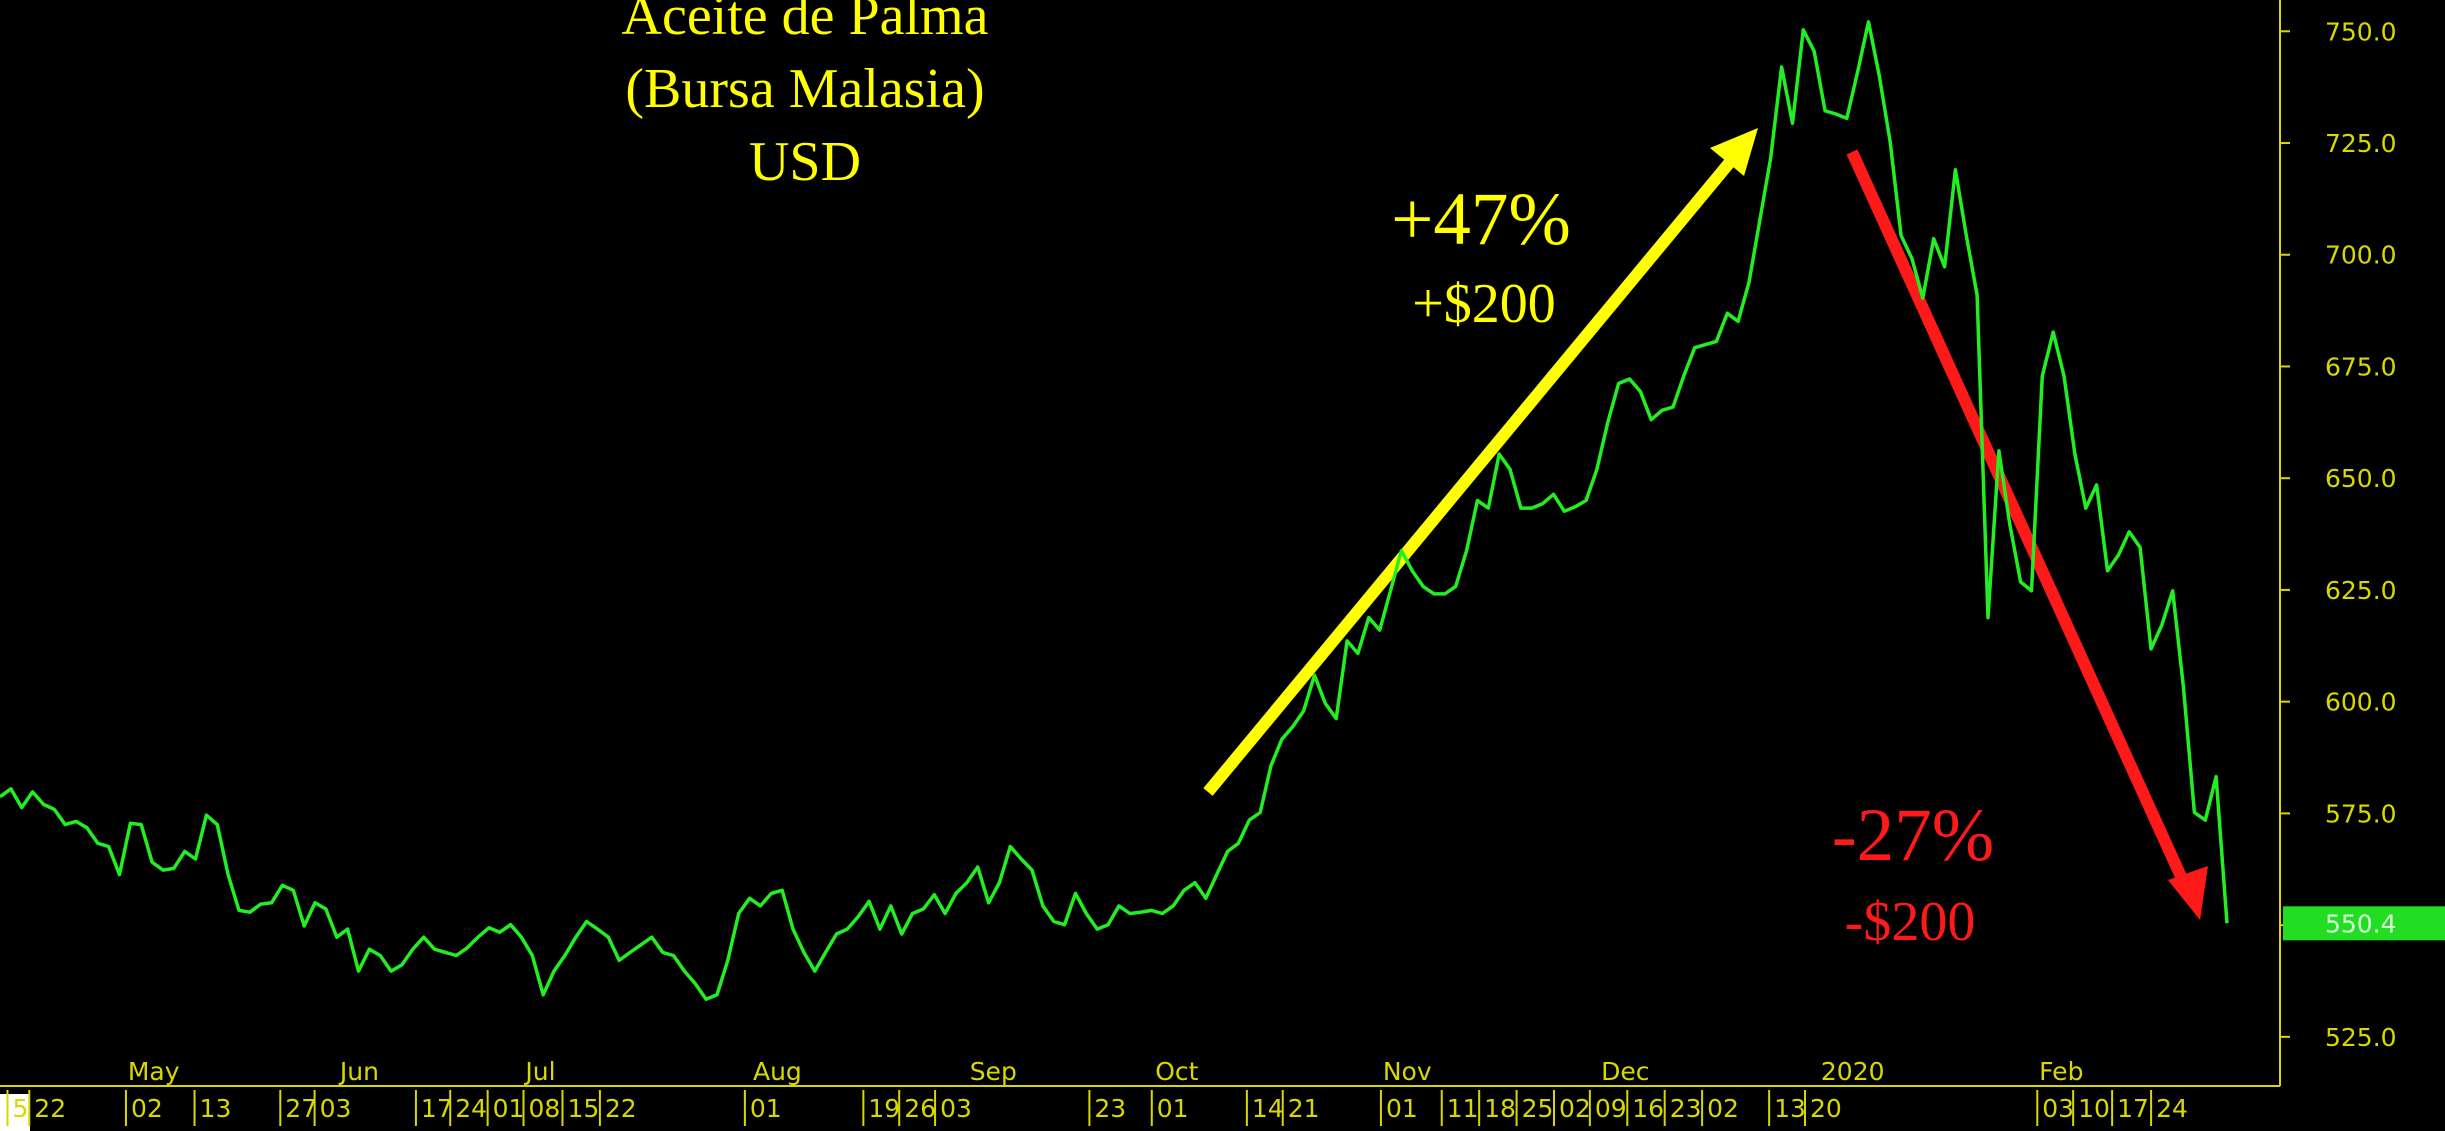  I want to click on day-label: 09, so click(1611, 1108).